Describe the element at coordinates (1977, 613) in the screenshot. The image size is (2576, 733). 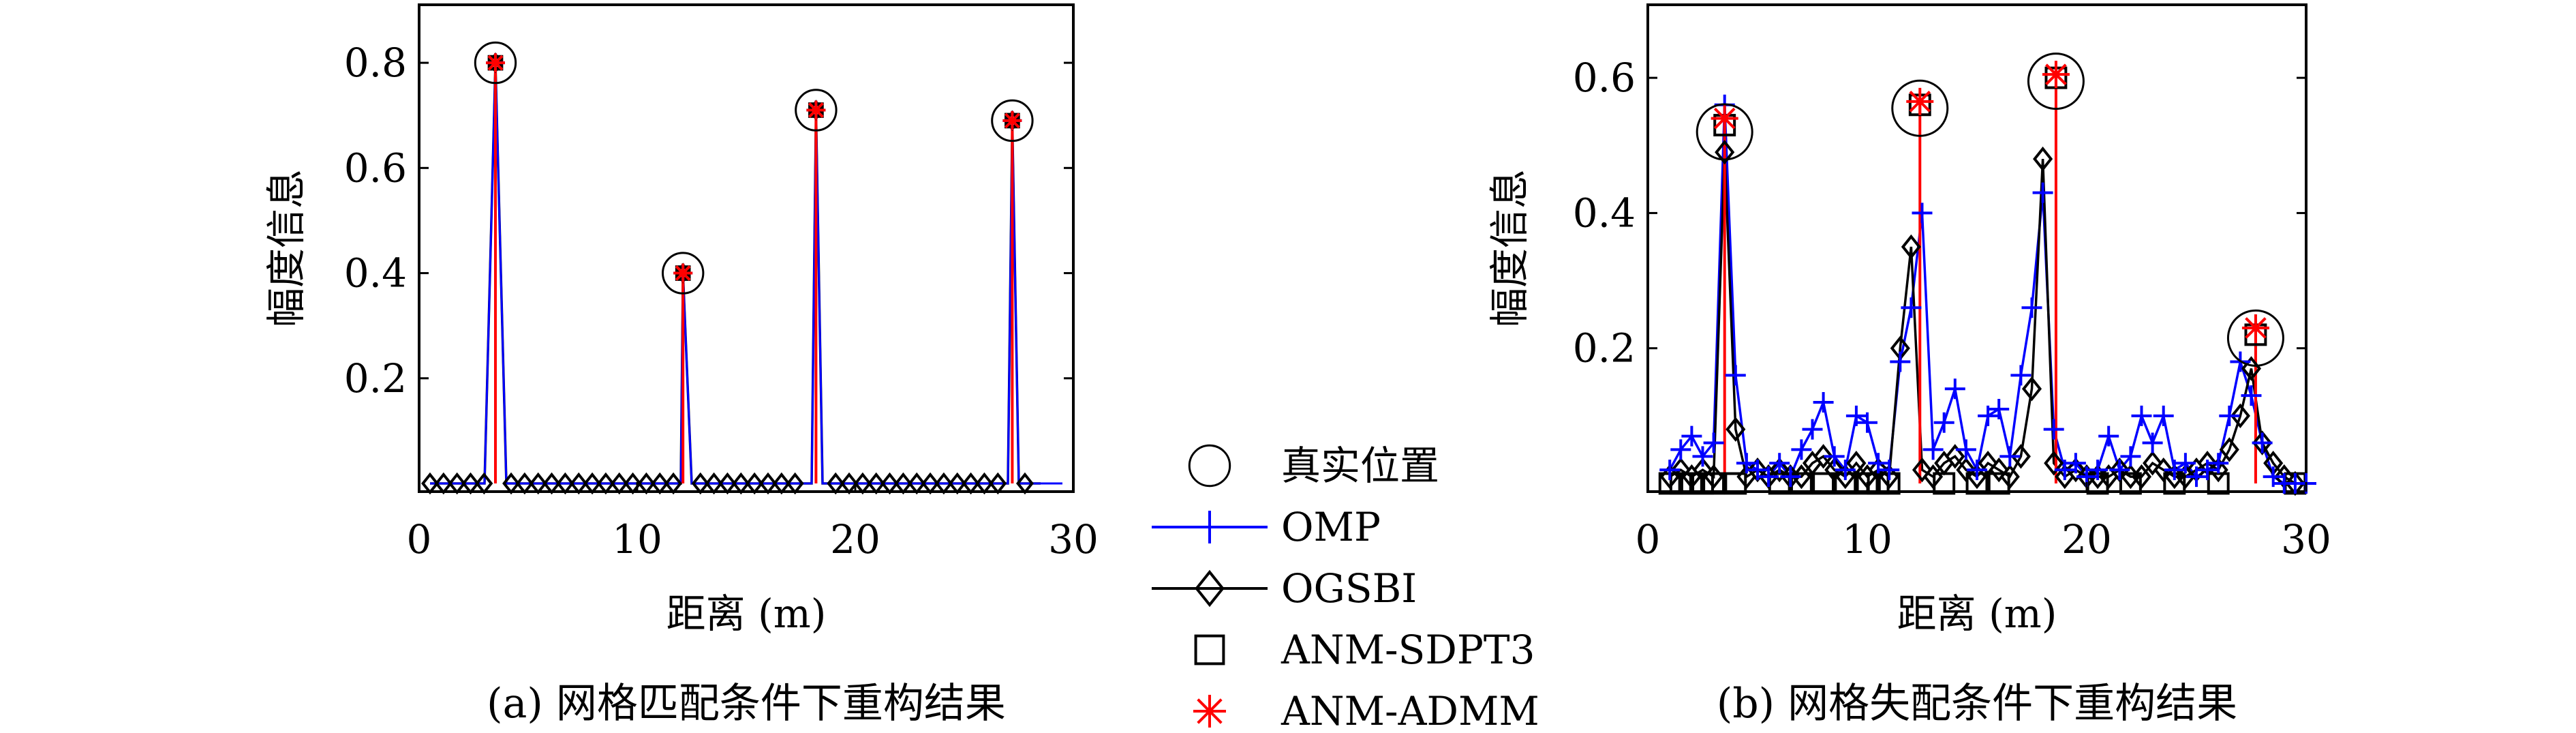
I see `panel-b-xlabel: 距离 (m)` at that location.